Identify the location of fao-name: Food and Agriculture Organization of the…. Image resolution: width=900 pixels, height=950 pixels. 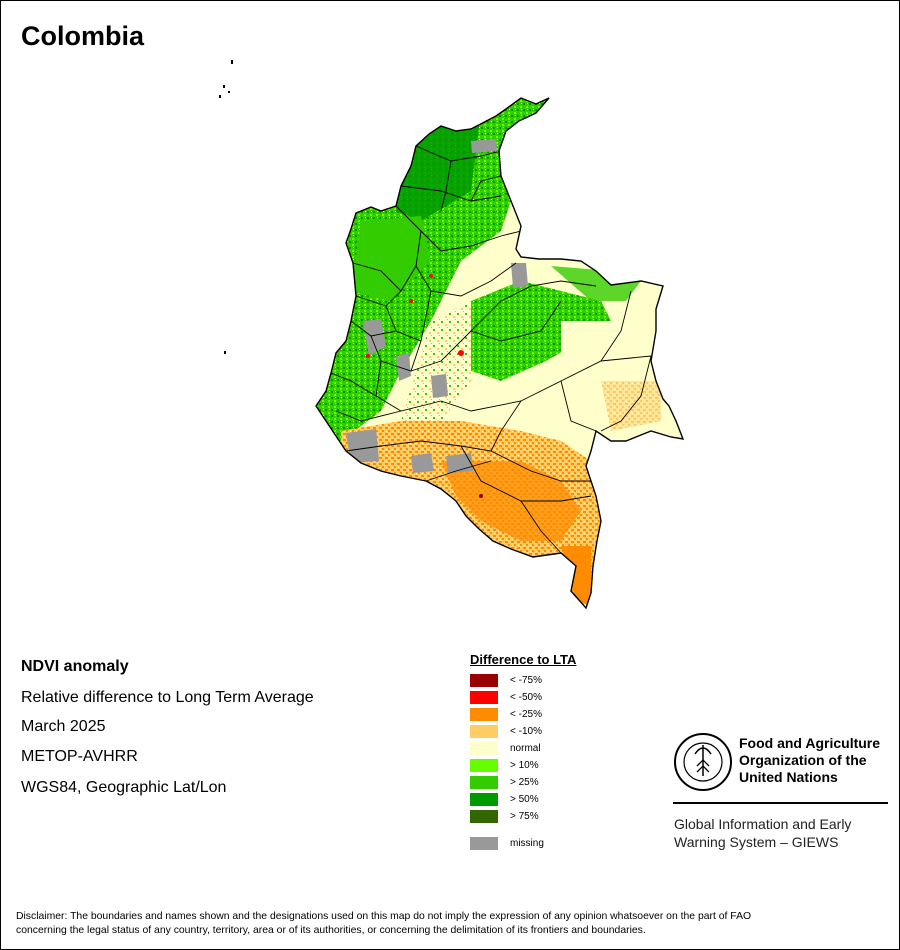
(819, 760).